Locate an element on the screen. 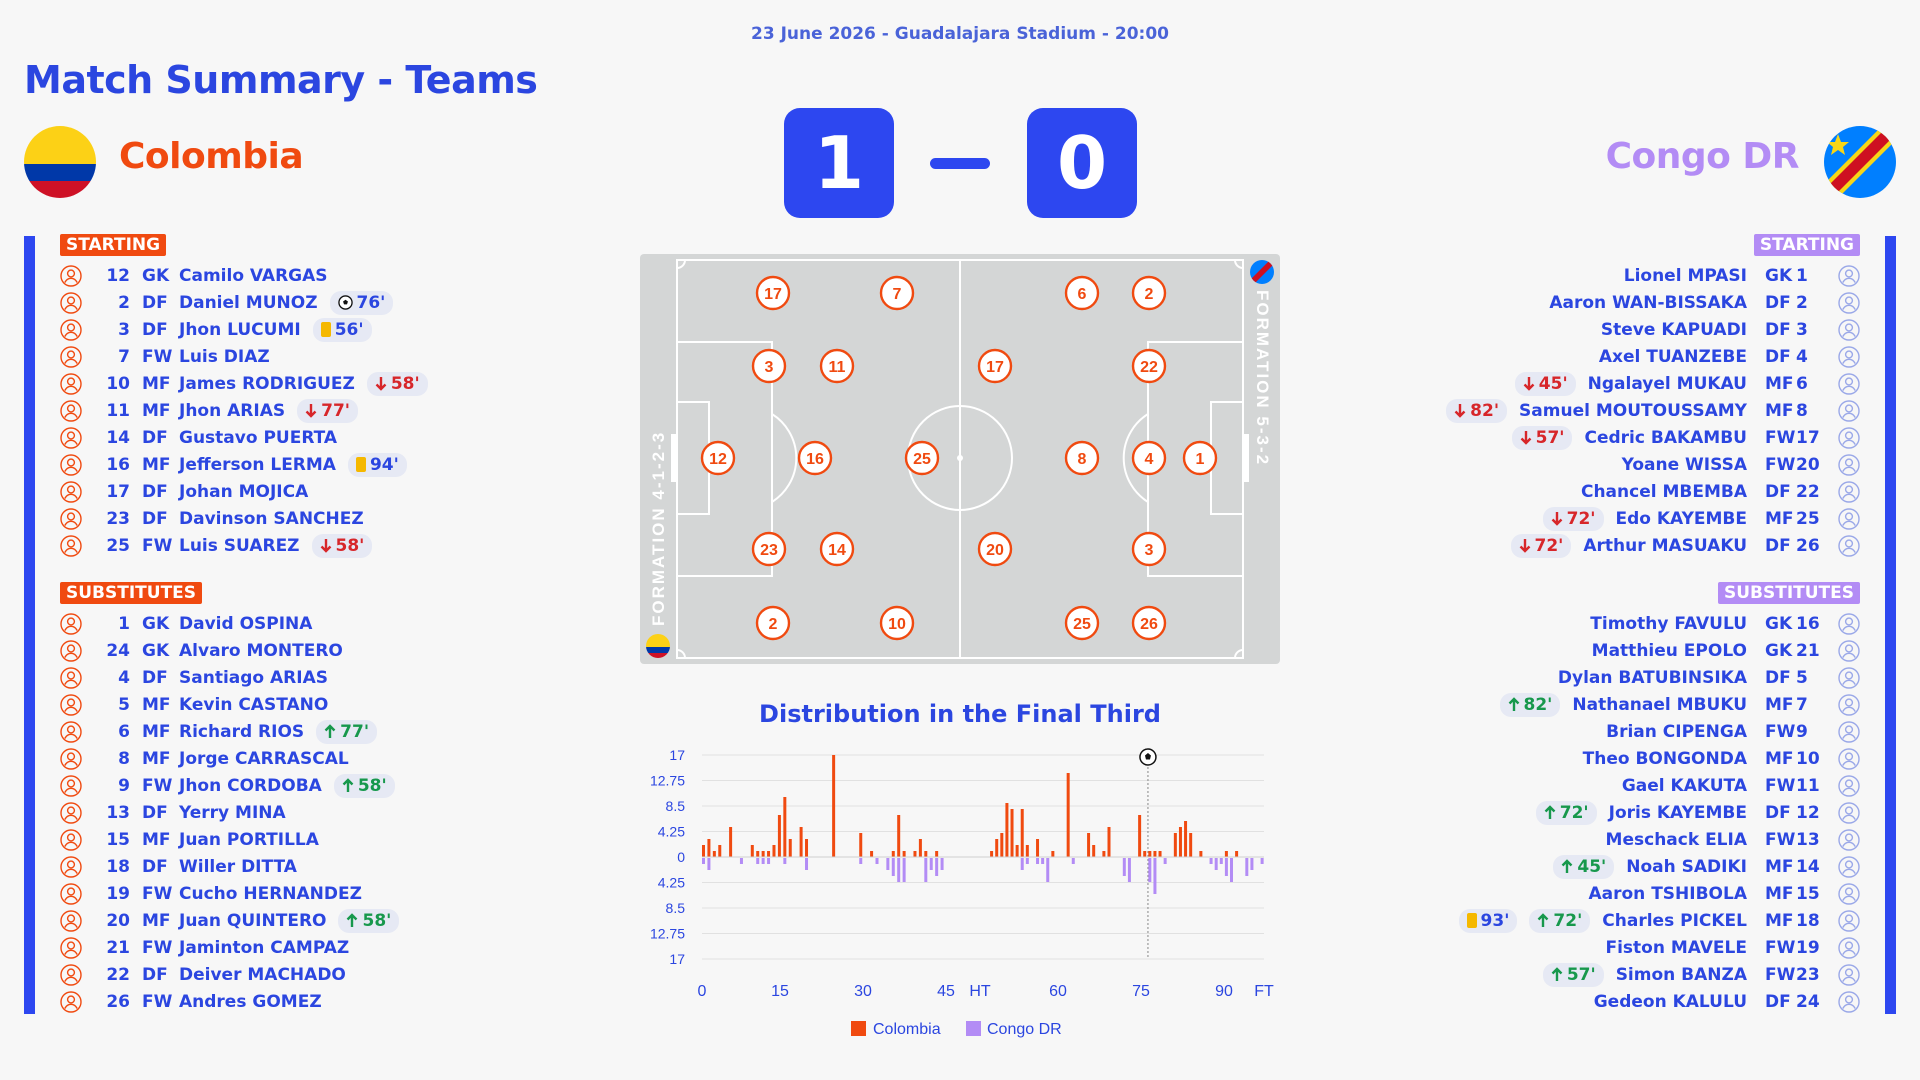 The height and width of the screenshot is (1080, 1920). player-row: 12 GK Camilo VARGAS is located at coordinates (320, 275).